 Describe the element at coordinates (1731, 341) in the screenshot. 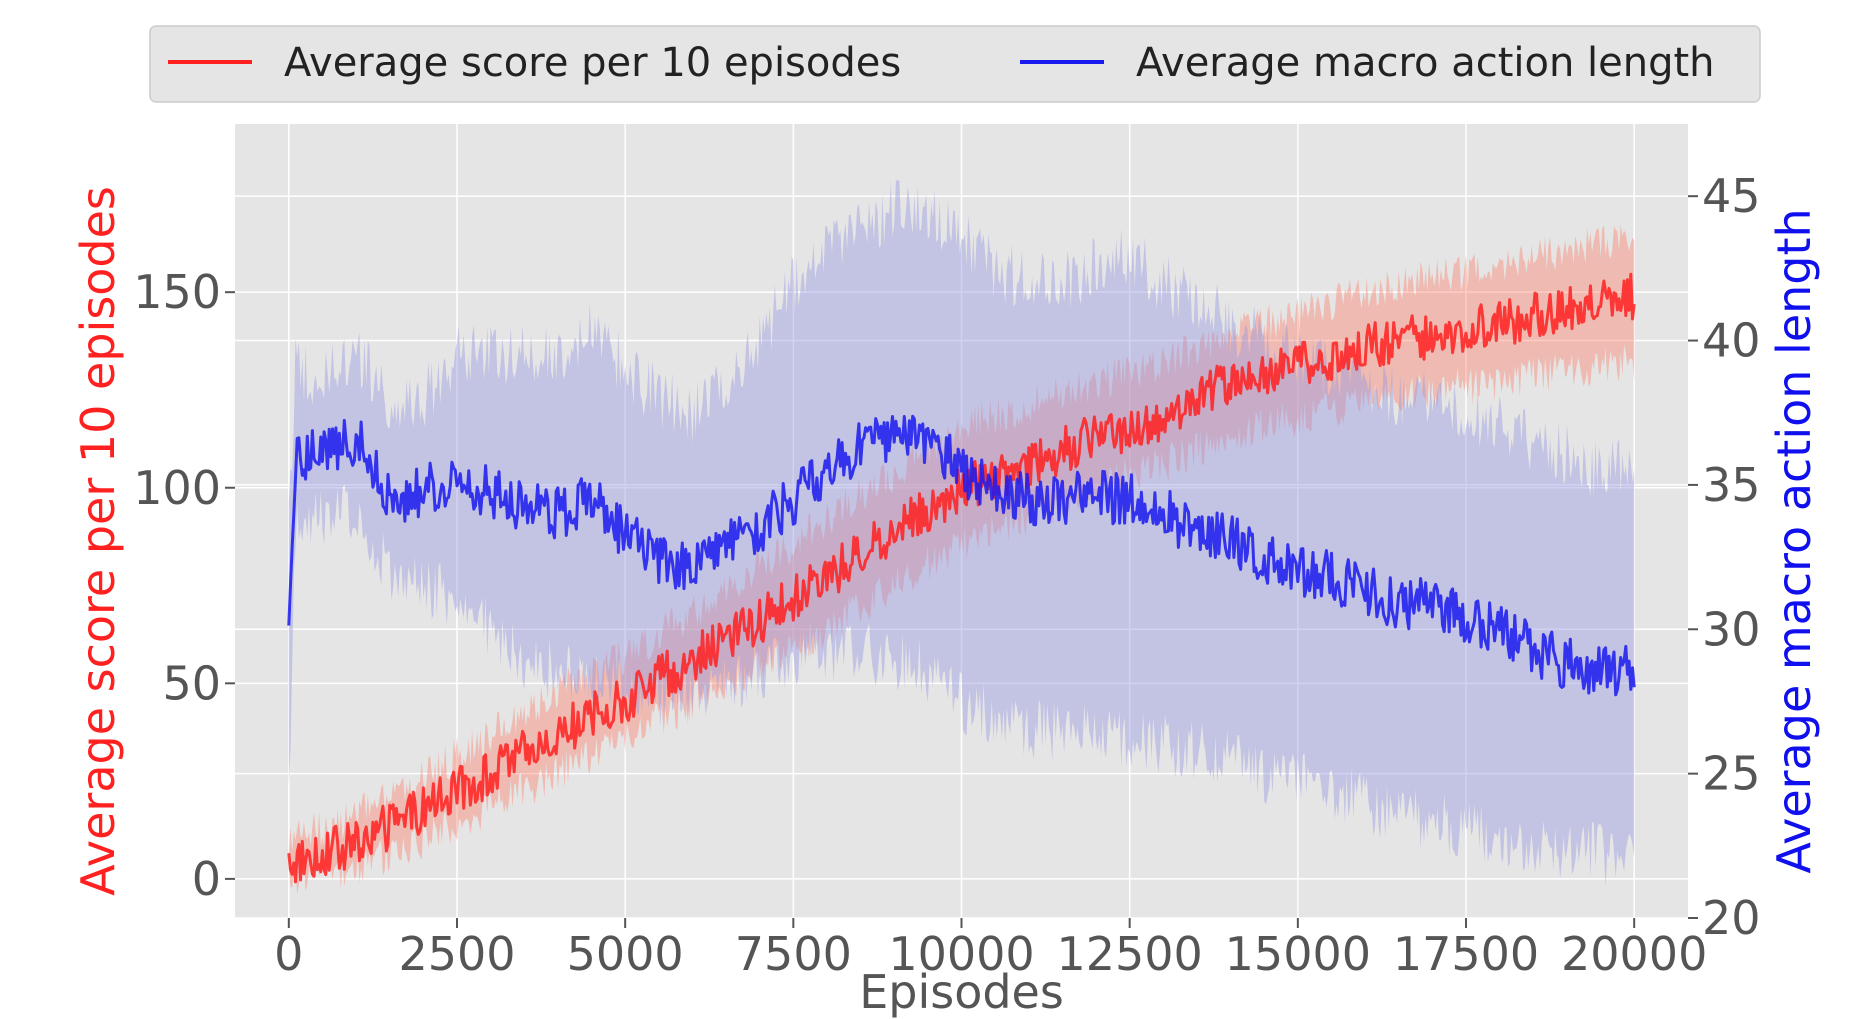

I see `y-right-tick-label-4: 40` at that location.